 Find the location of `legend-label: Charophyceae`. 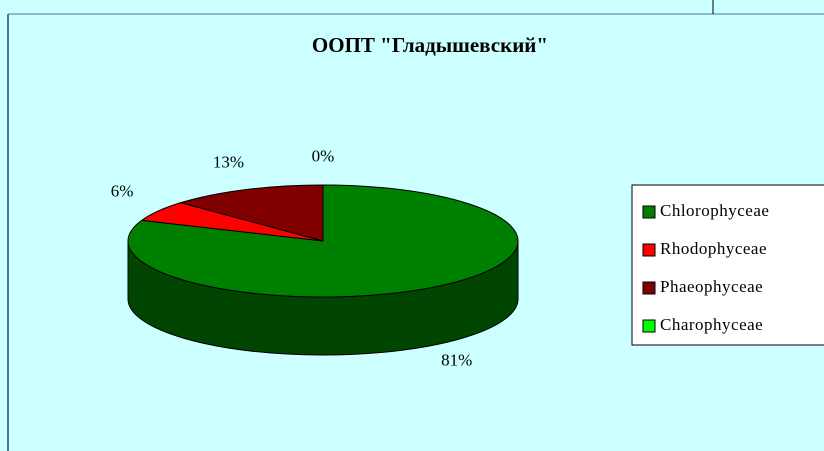

legend-label: Charophyceae is located at coordinates (711, 324).